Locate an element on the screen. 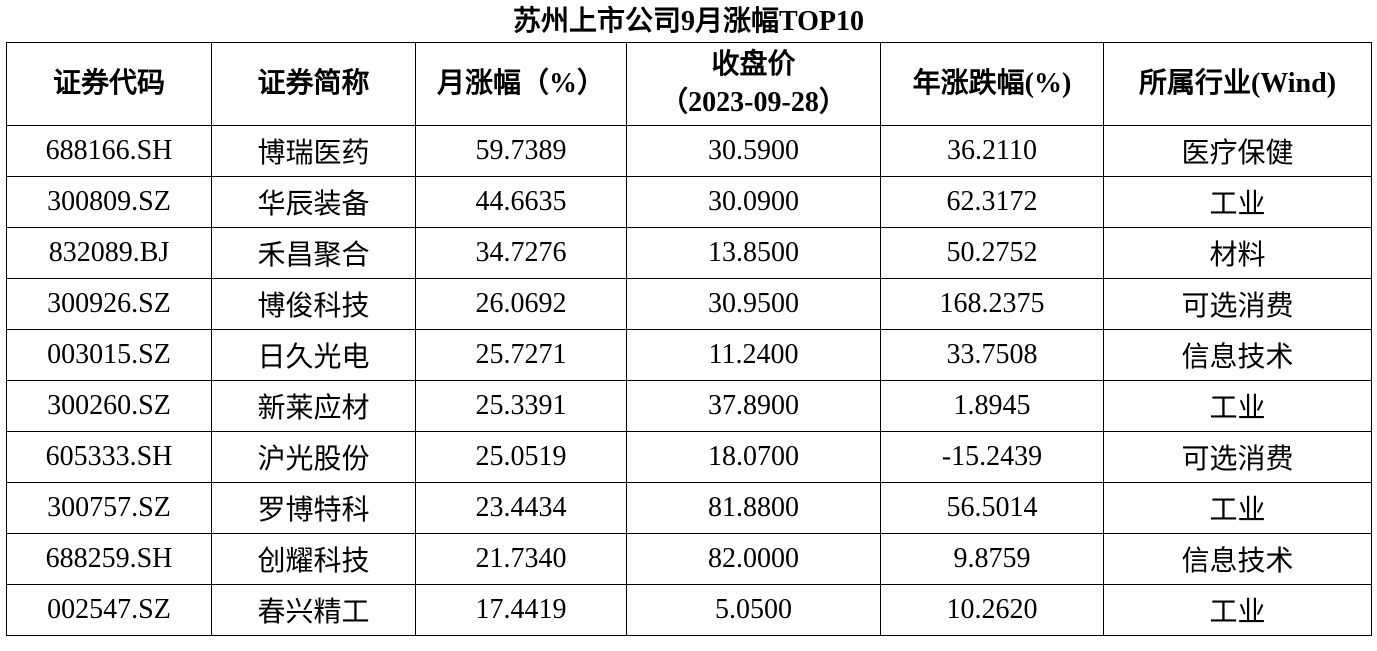 This screenshot has width=1377, height=651. table-cell: -15.2439 is located at coordinates (992, 457).